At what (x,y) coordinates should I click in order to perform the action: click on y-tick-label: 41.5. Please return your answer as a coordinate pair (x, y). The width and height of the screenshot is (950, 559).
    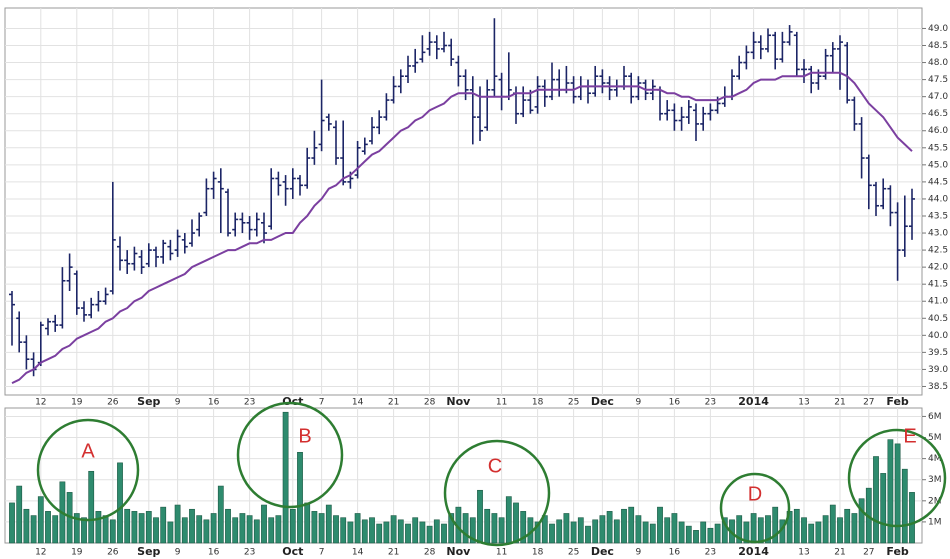
    Looking at the image, I should click on (938, 285).